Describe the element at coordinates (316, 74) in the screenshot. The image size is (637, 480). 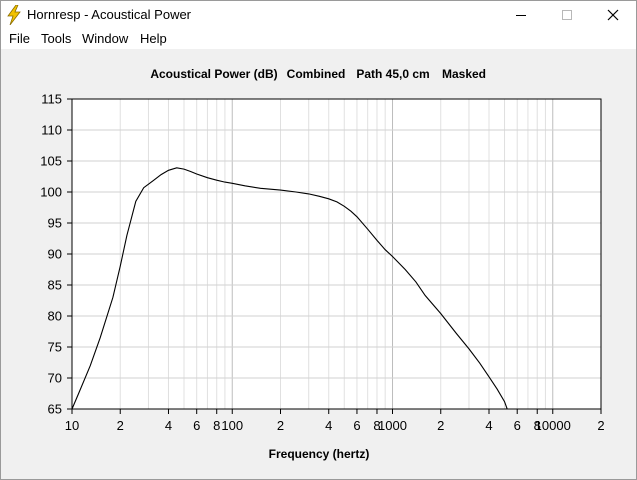
I see `chart-title-part: Combined` at that location.